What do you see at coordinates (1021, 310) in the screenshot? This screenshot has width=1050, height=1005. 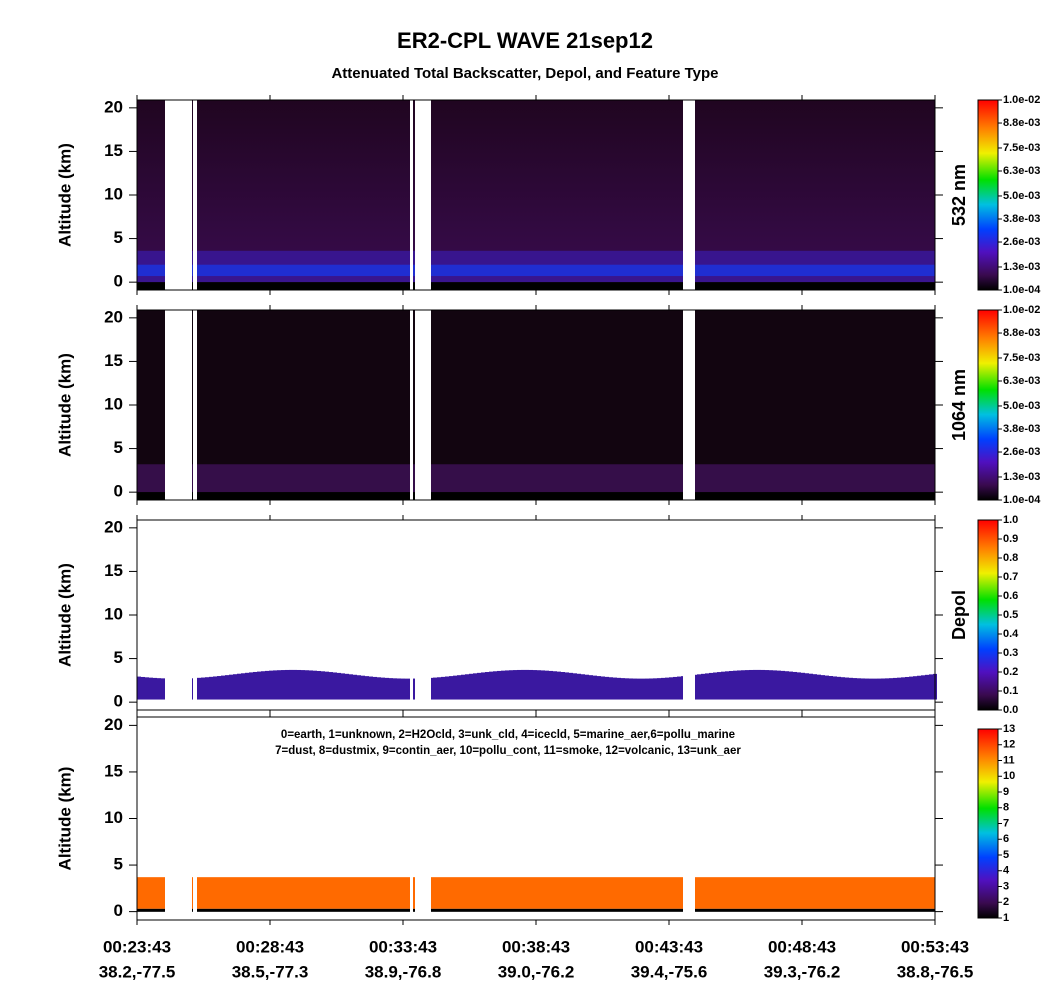 I see `colorbar-tick-label: 1.0e-02` at bounding box center [1021, 310].